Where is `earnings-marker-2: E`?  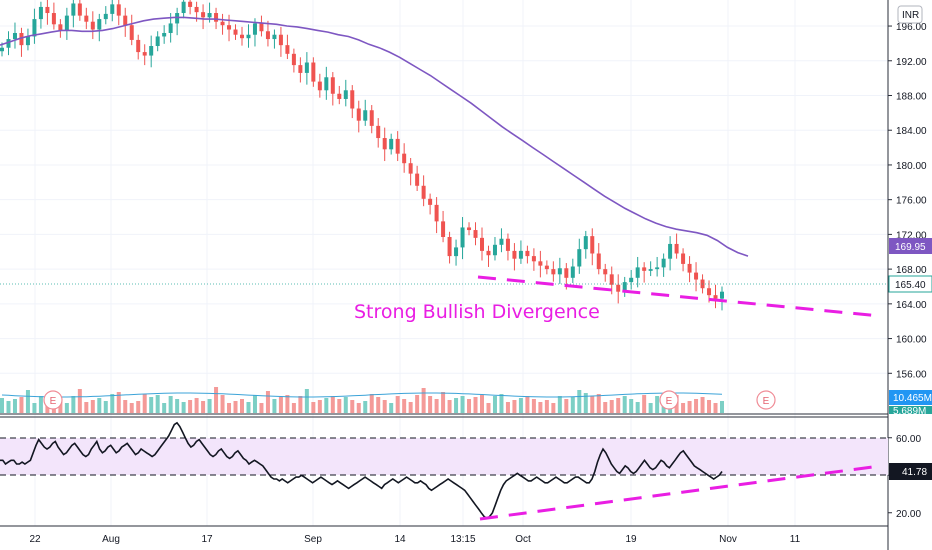
earnings-marker-2: E is located at coordinates (669, 400).